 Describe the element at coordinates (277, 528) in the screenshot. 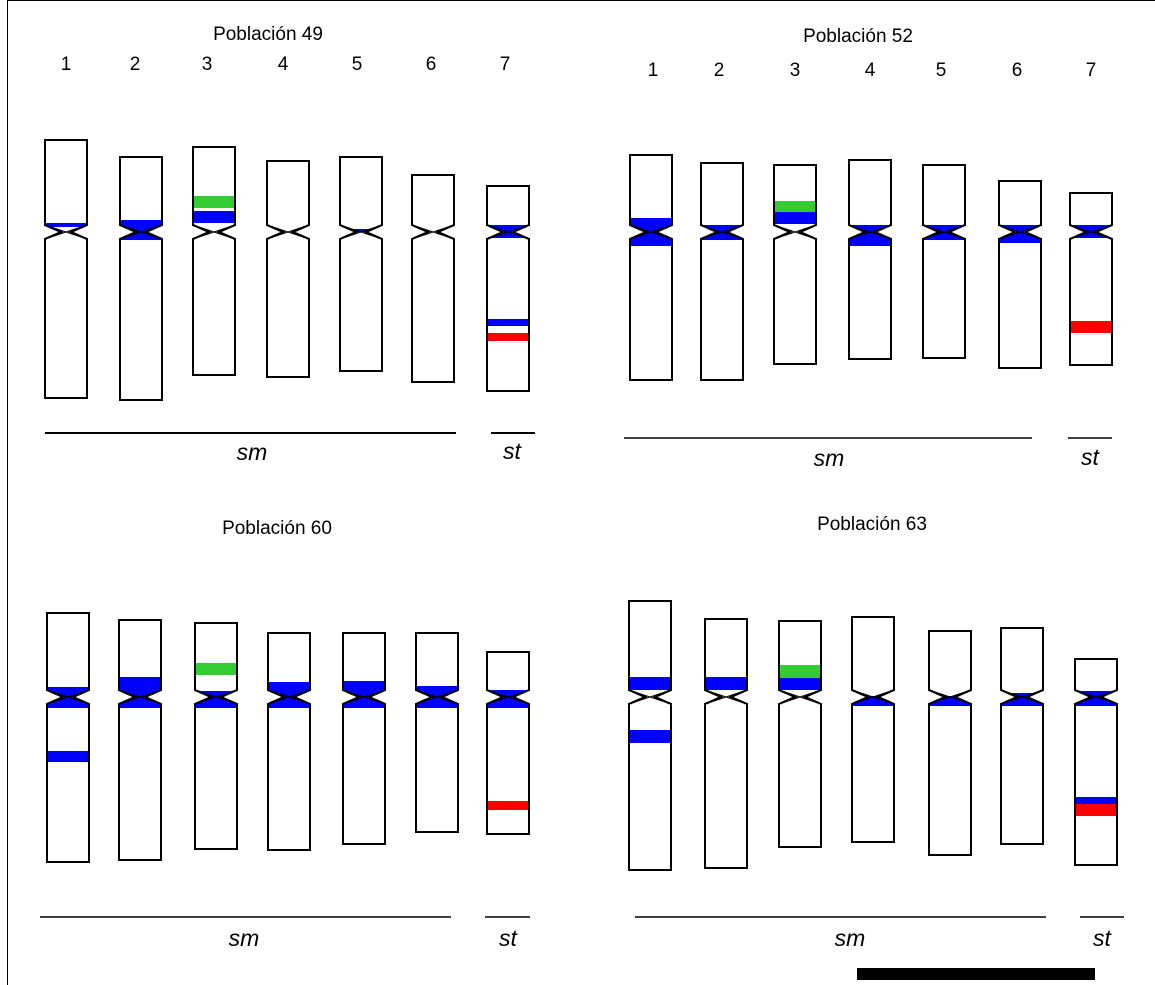

I see `panel-title-poblacion-60: Población 60` at that location.